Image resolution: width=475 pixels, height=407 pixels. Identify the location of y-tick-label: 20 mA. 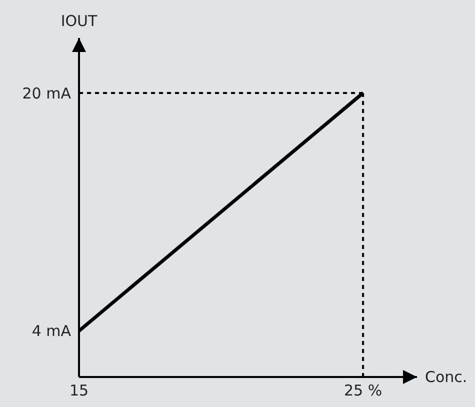
(47, 93).